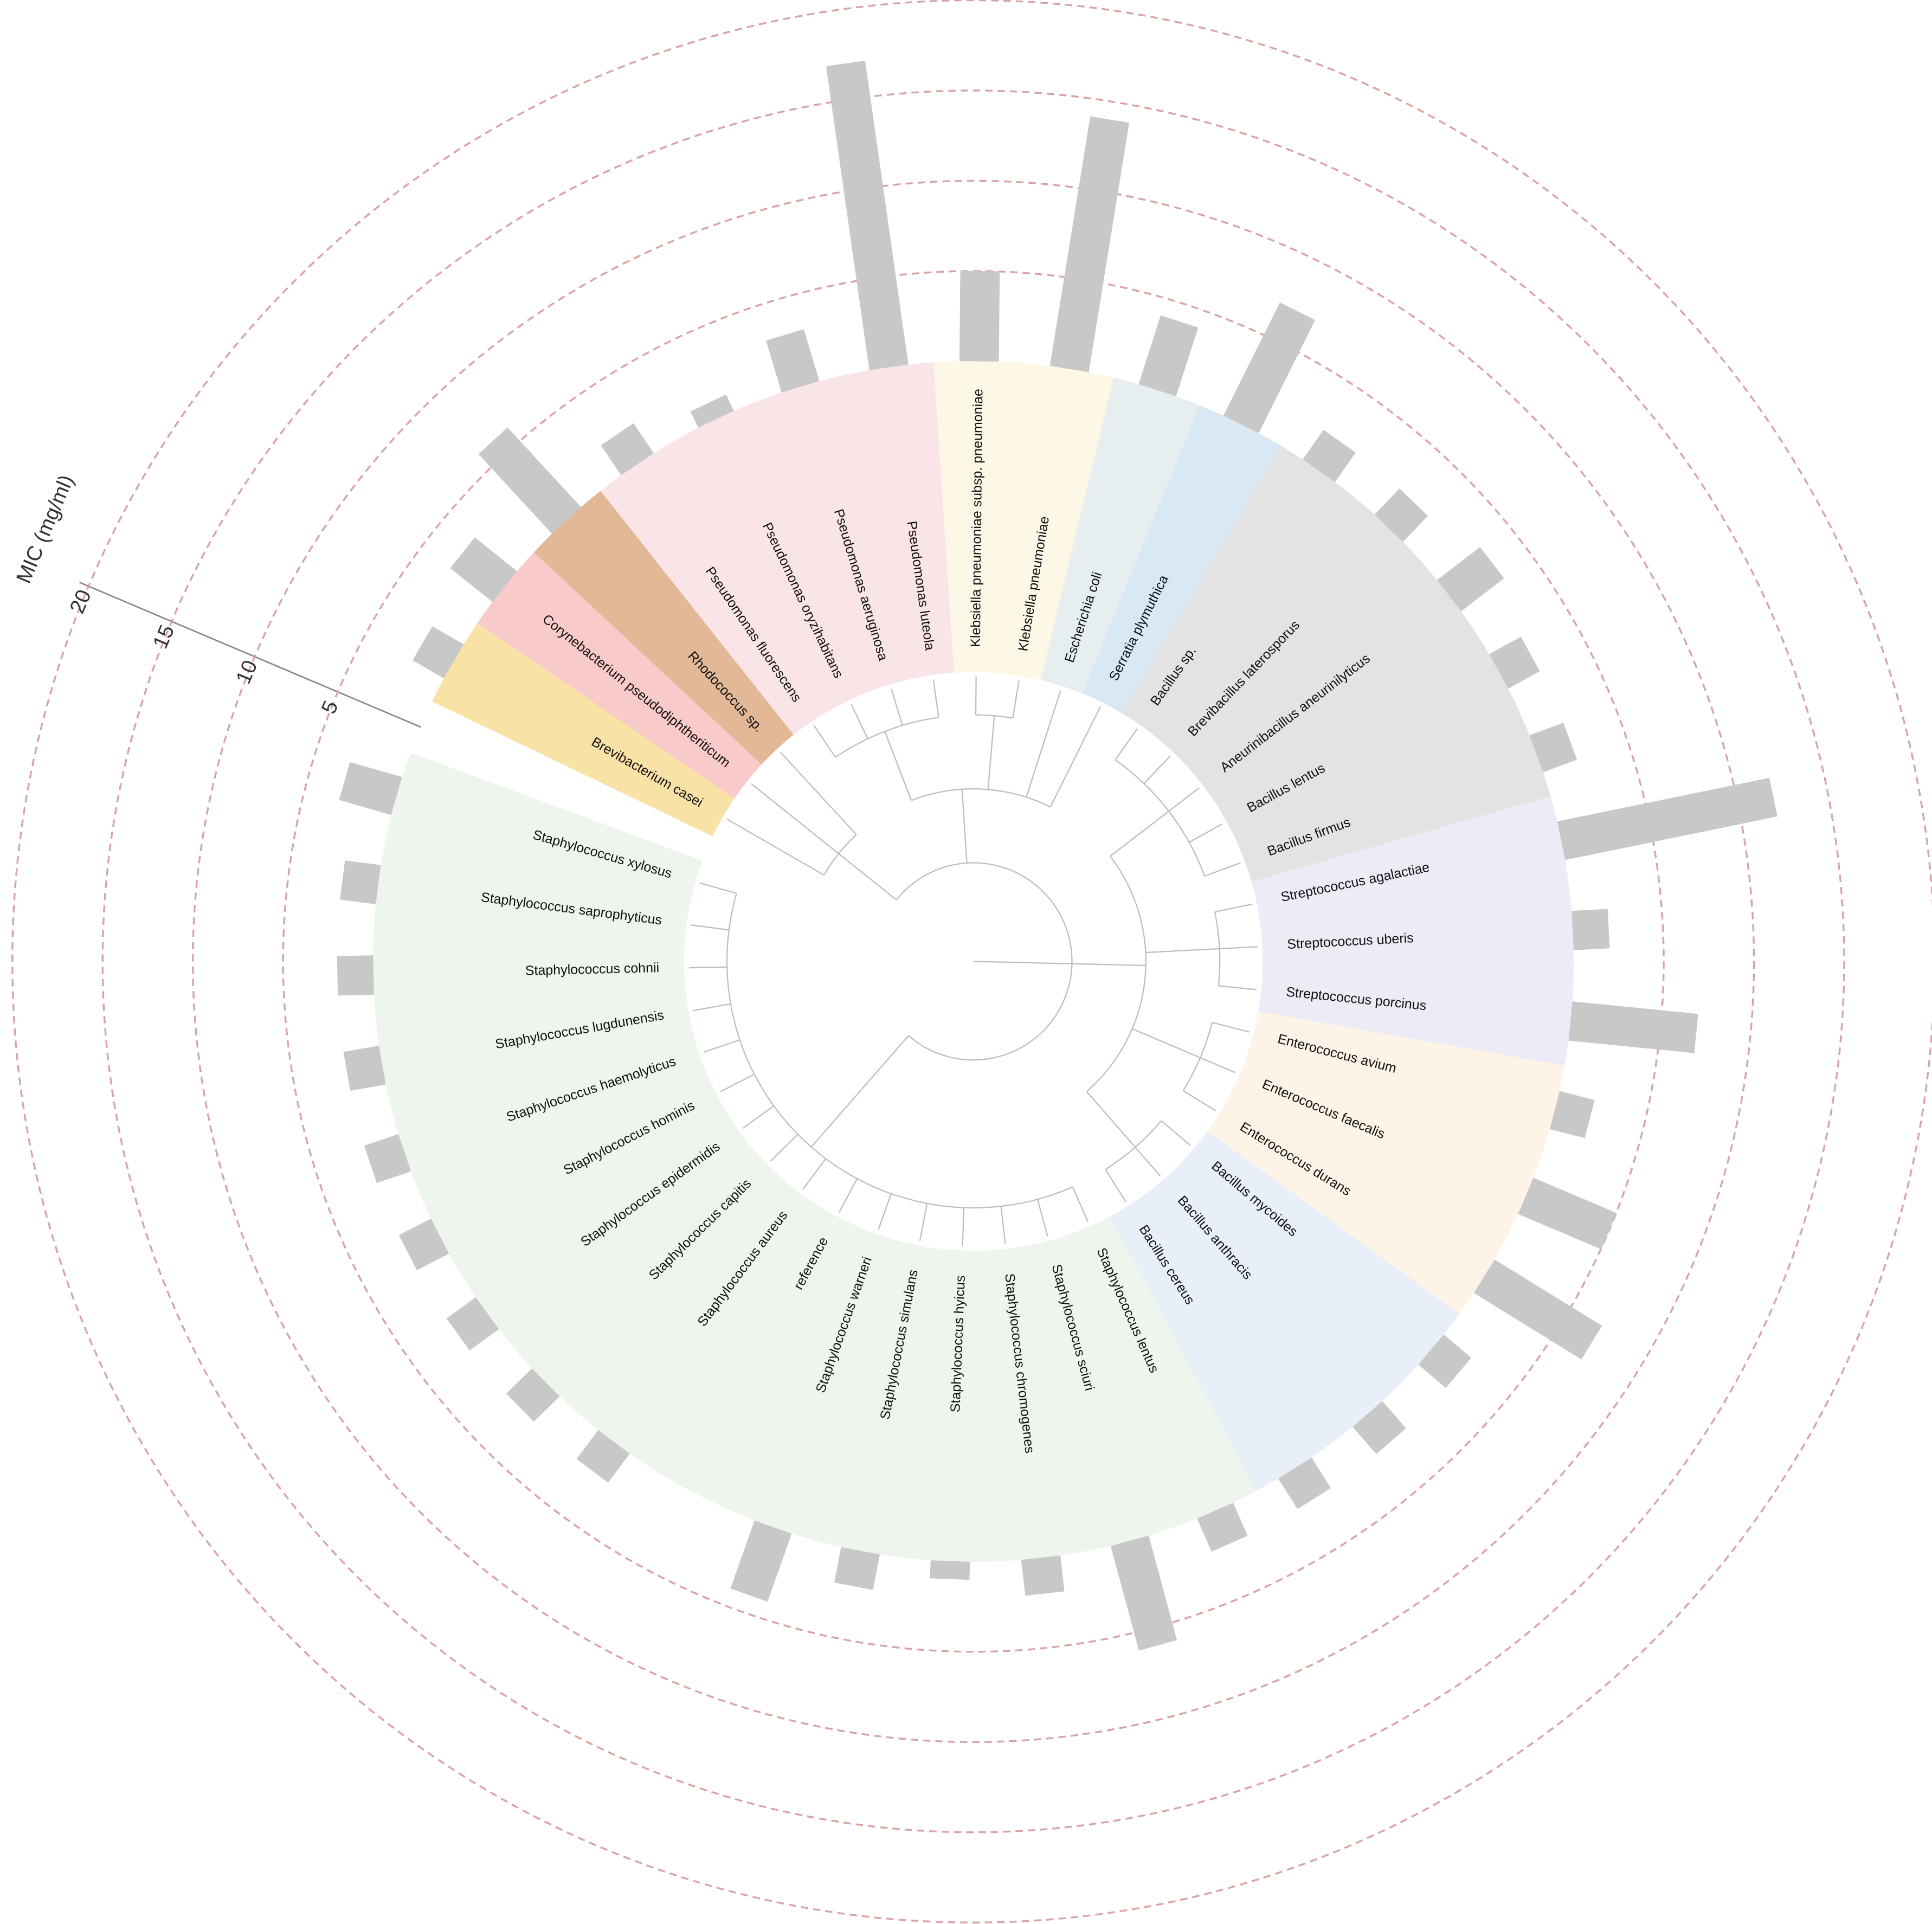 Image resolution: width=1932 pixels, height=1924 pixels. Describe the element at coordinates (592, 969) in the screenshot. I see `category-label: Staphylococcus cohnii` at that location.